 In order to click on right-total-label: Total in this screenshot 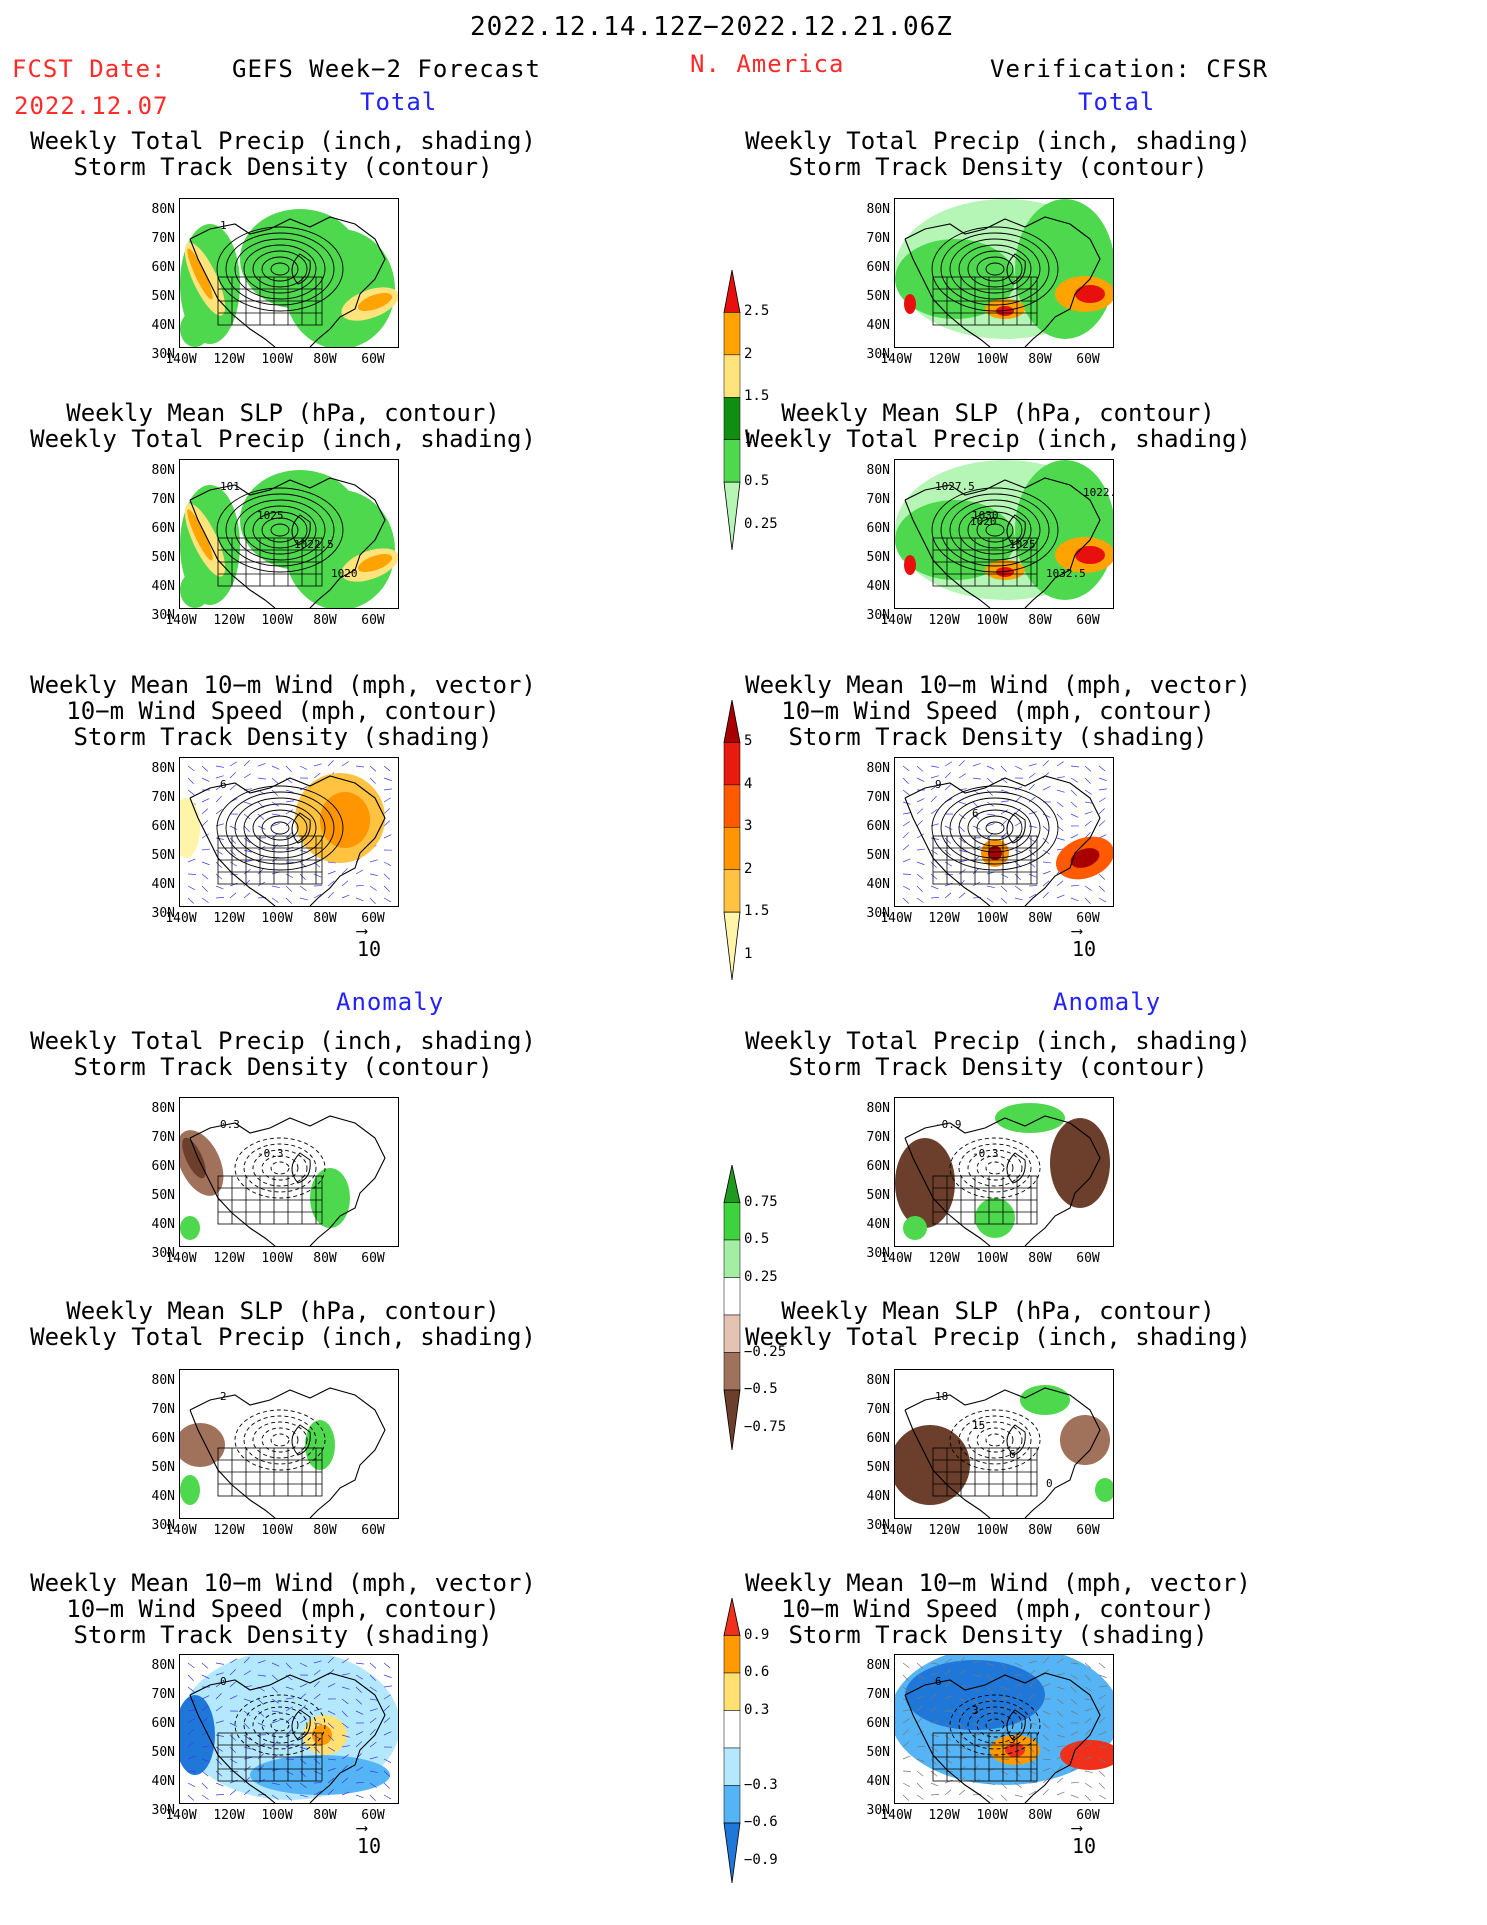, I will do `click(1117, 102)`.